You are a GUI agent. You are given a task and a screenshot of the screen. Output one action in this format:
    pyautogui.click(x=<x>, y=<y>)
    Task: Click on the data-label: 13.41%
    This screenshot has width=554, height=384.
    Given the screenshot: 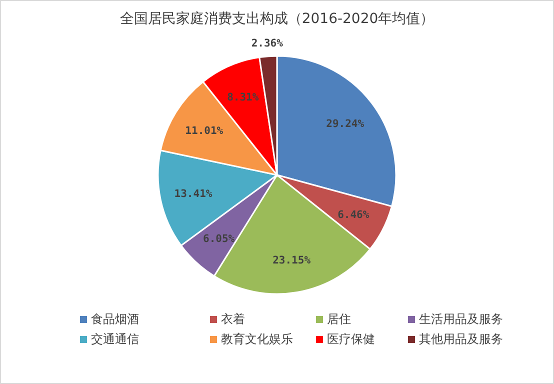 What is the action you would take?
    pyautogui.click(x=193, y=194)
    